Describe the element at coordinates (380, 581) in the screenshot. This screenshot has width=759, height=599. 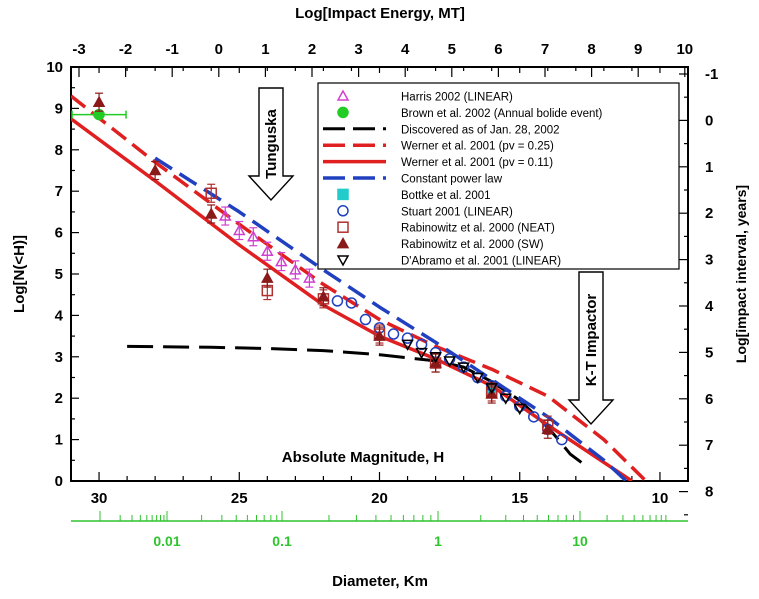
I see `diameter-axis-label: Diameter, Km` at that location.